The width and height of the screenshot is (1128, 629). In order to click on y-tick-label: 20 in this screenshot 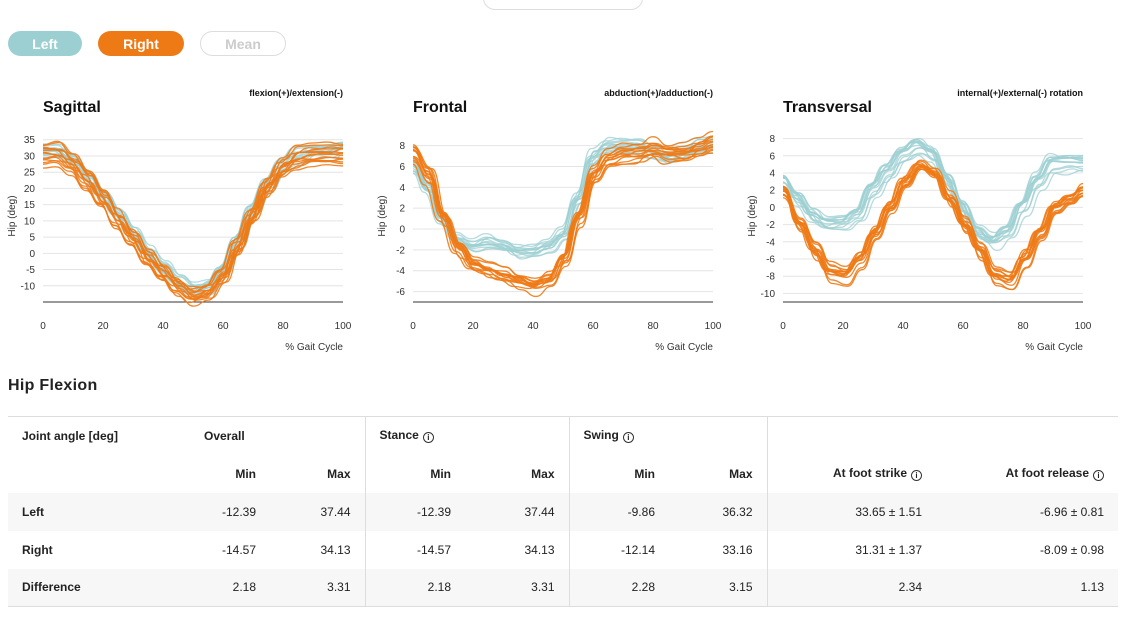, I will do `click(30, 189)`.